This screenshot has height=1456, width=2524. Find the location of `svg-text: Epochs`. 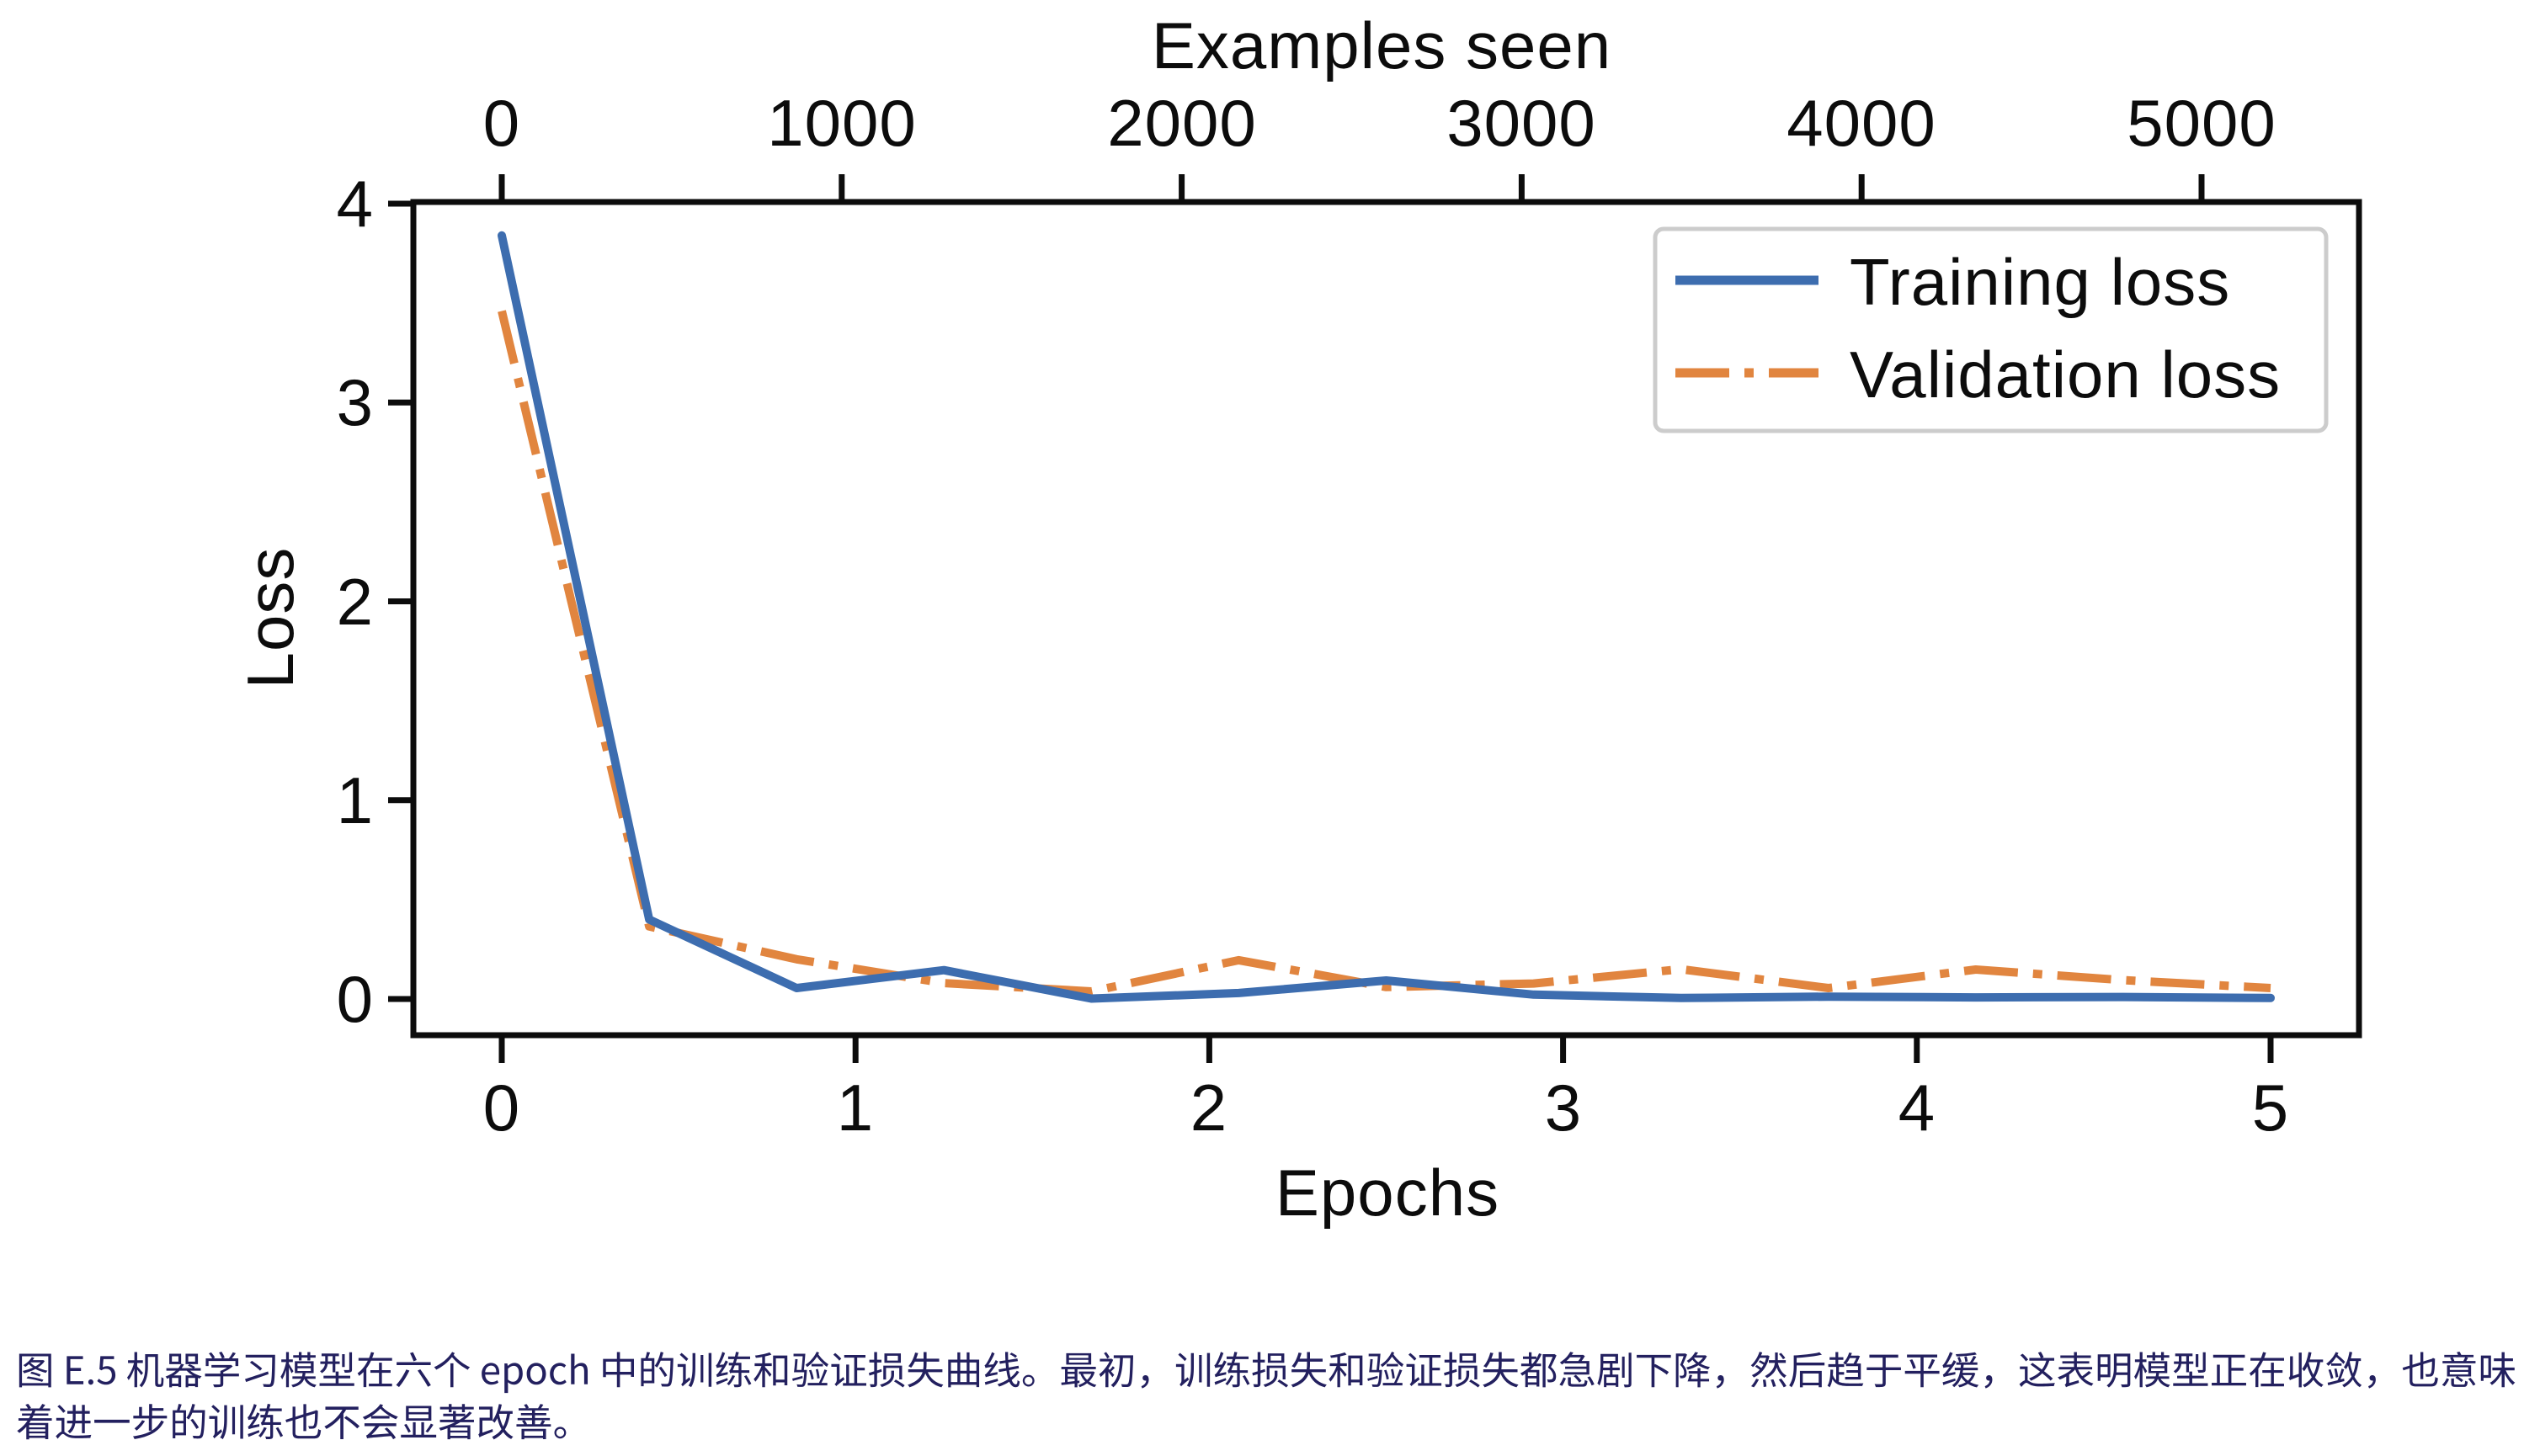

svg-text: Epochs is located at coordinates (1387, 1193).